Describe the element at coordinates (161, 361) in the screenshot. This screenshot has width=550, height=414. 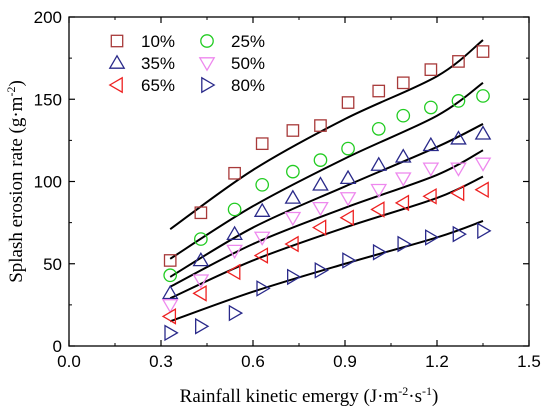
I see `x-tick-label: 0.3` at that location.